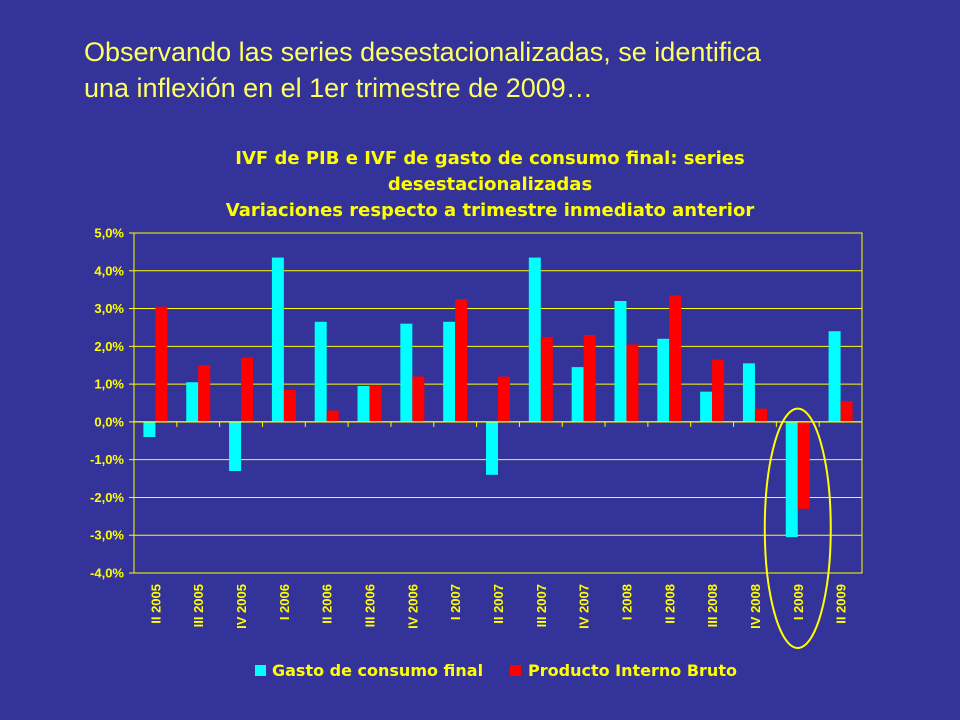 Image resolution: width=960 pixels, height=720 pixels. I want to click on x-category-label: III 2005, so click(198, 605).